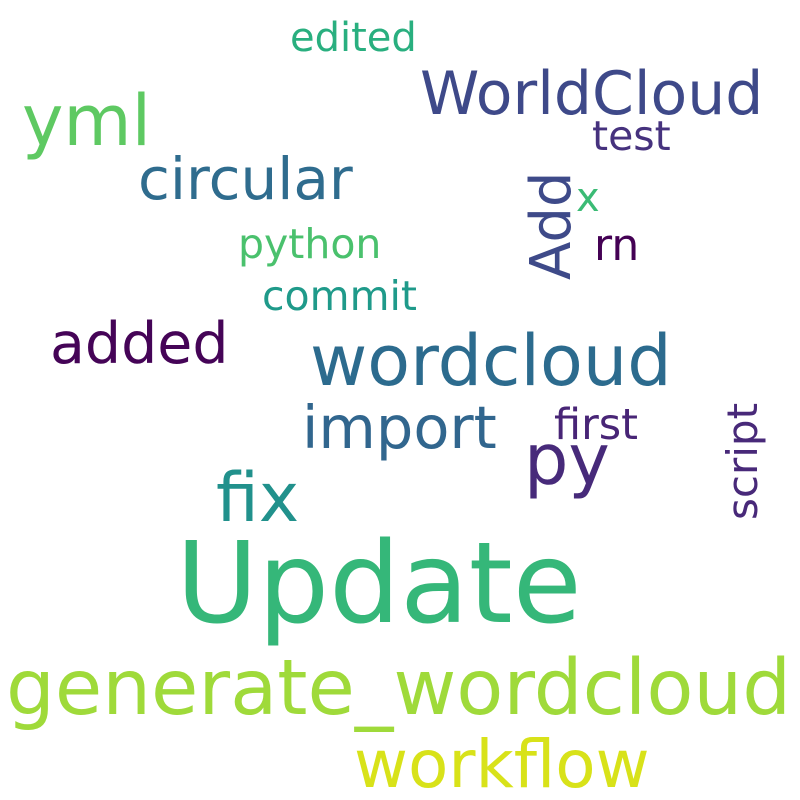  What do you see at coordinates (139, 344) in the screenshot?
I see `word-added: added` at bounding box center [139, 344].